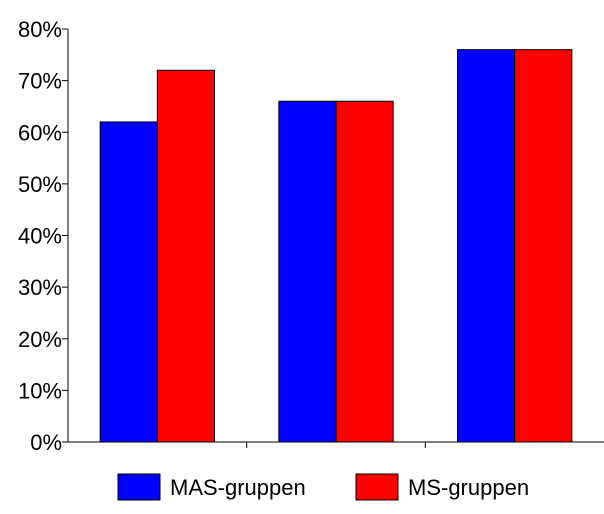  What do you see at coordinates (336, 444) in the screenshot?
I see `x-axis` at bounding box center [336, 444].